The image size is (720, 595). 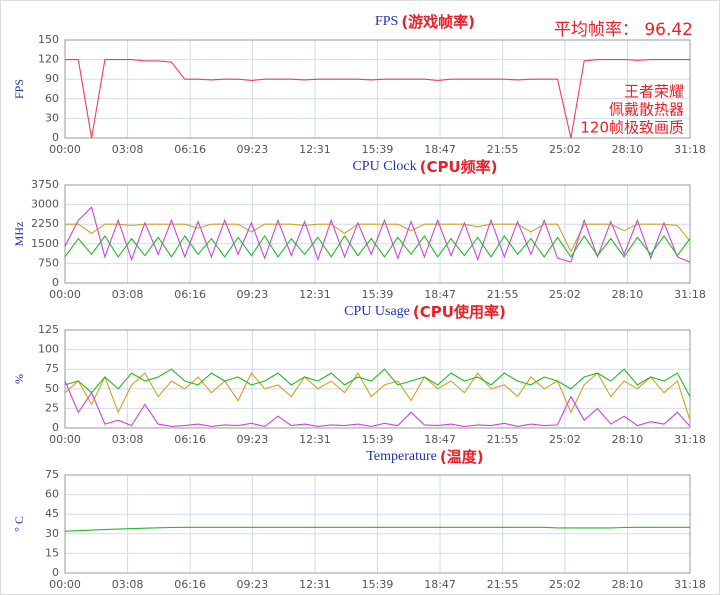 I want to click on title-text: CPU Clock, so click(x=384, y=166).